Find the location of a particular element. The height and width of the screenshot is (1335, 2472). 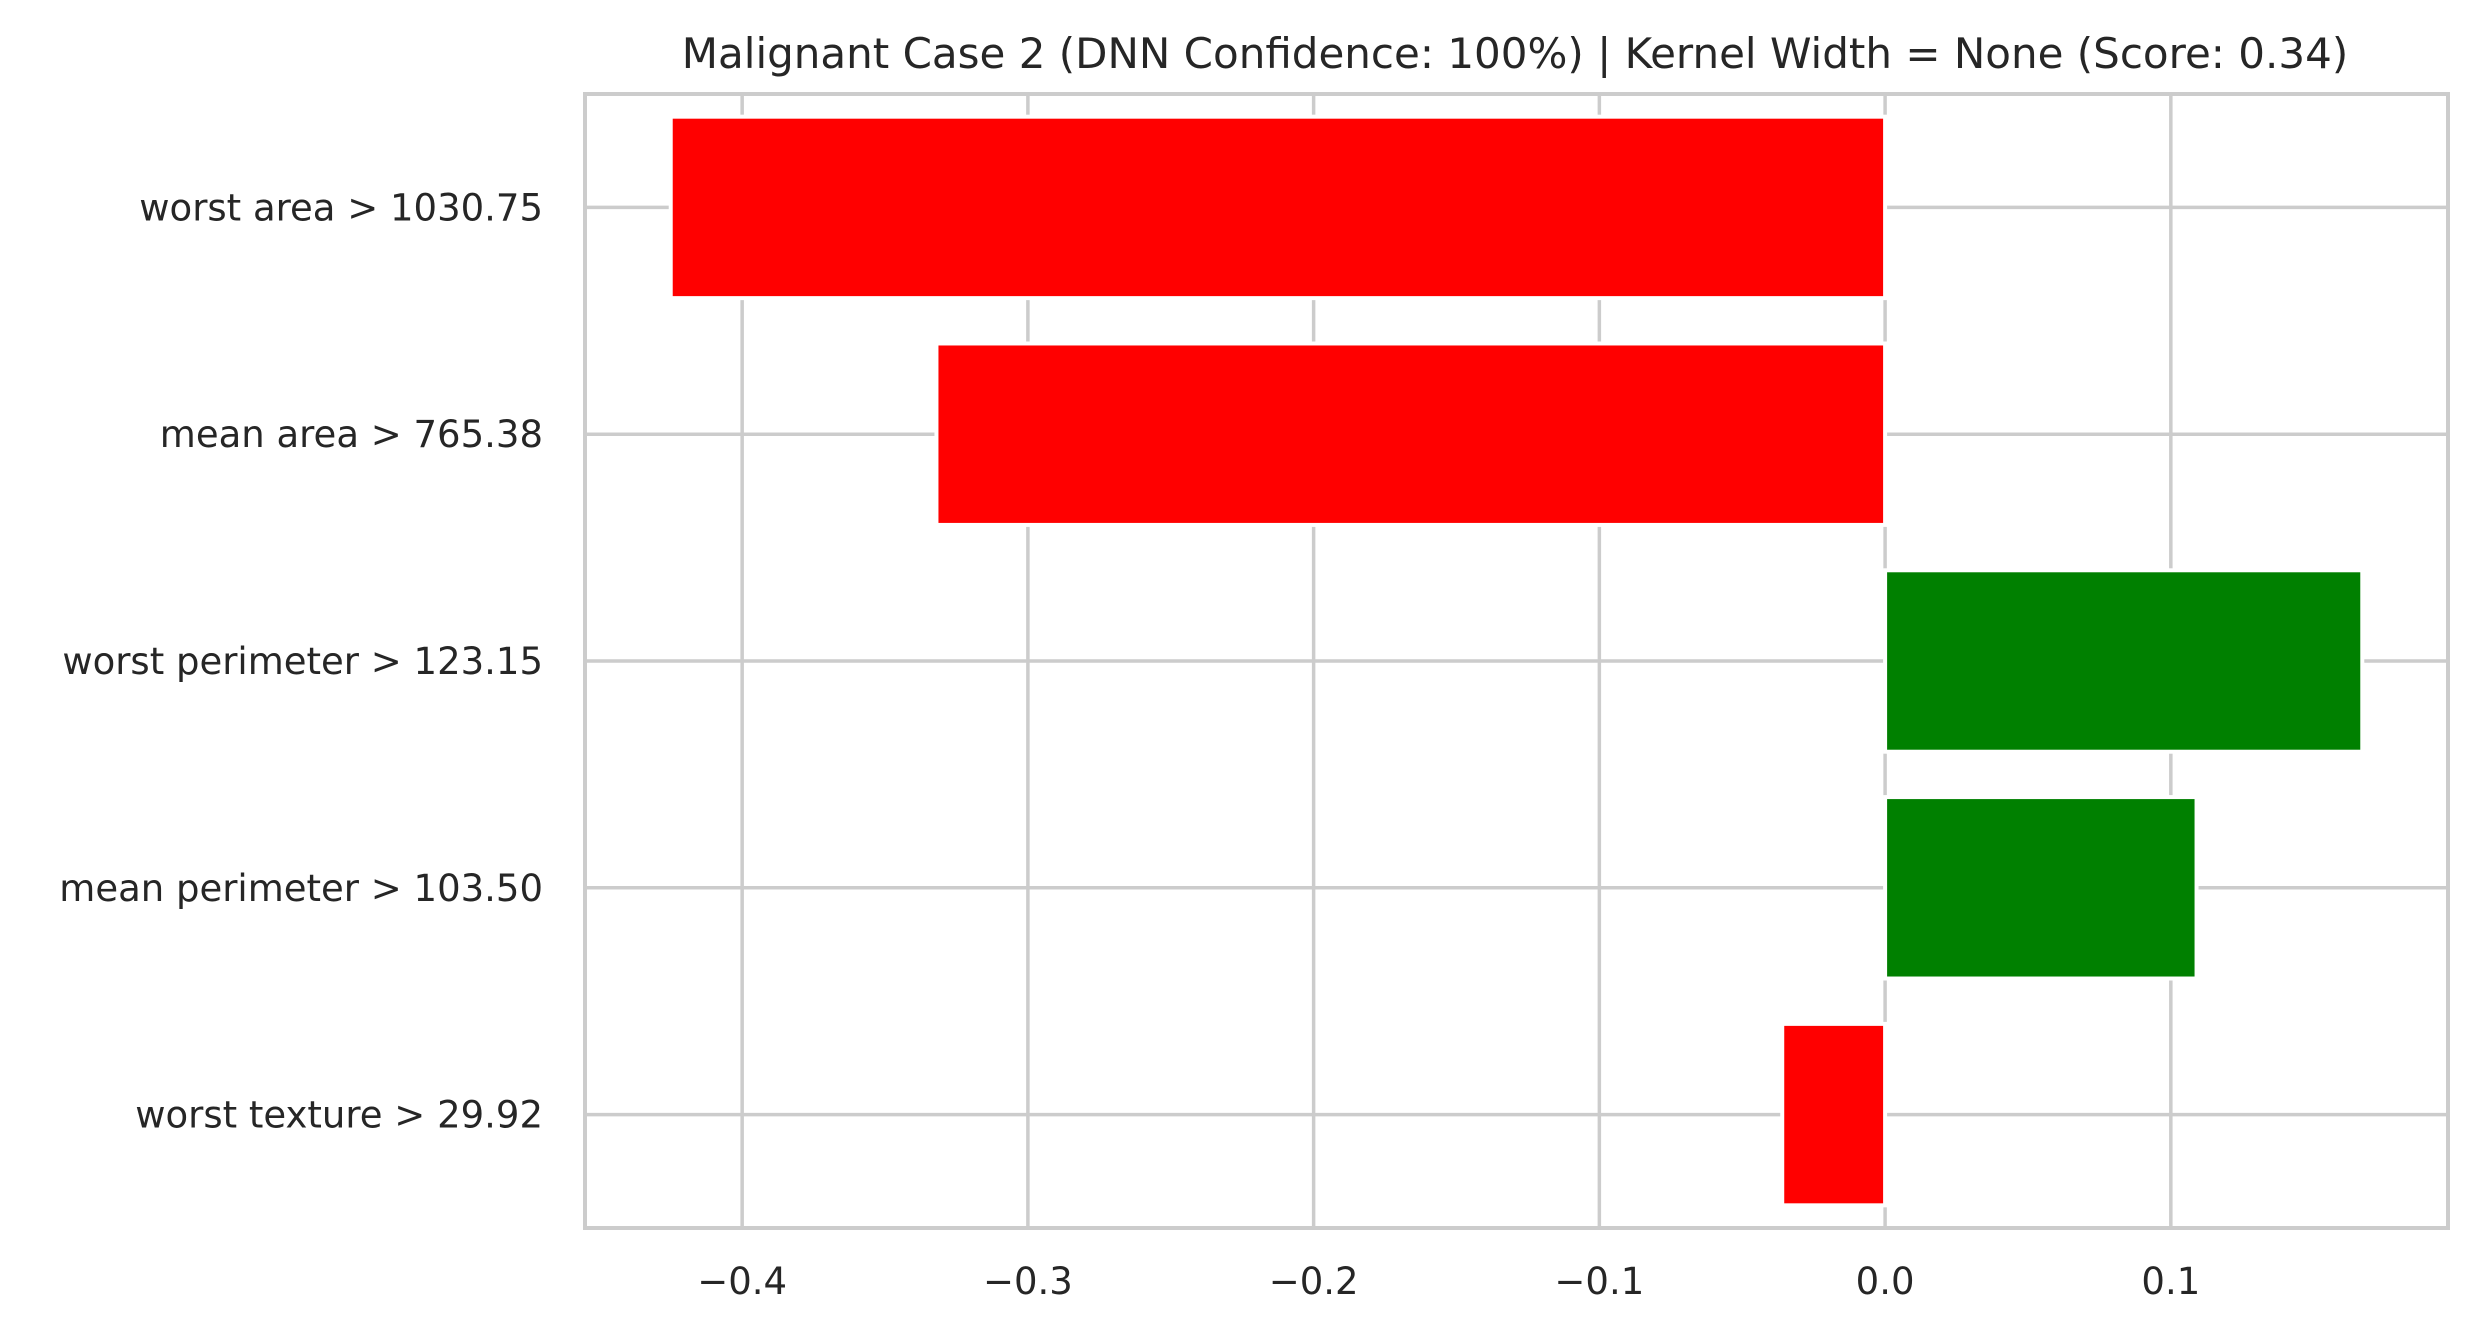

x-tick-label: −0.3 is located at coordinates (1028, 1281).